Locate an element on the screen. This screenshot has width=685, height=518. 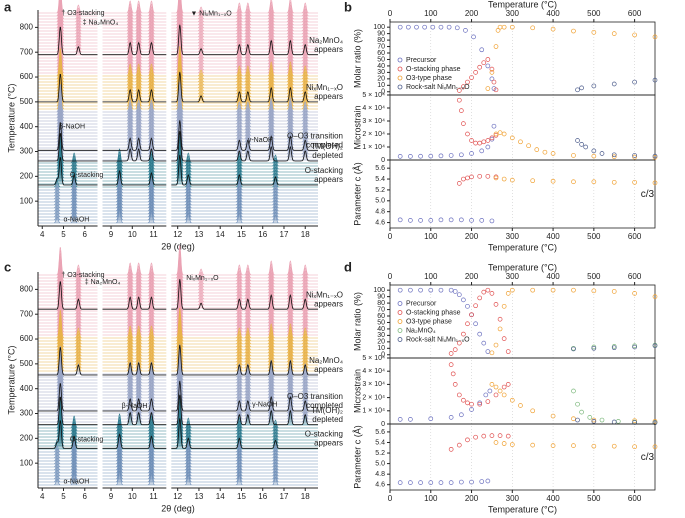
y-tick-label: 3 × 10⁴ is located at coordinates (373, 384).